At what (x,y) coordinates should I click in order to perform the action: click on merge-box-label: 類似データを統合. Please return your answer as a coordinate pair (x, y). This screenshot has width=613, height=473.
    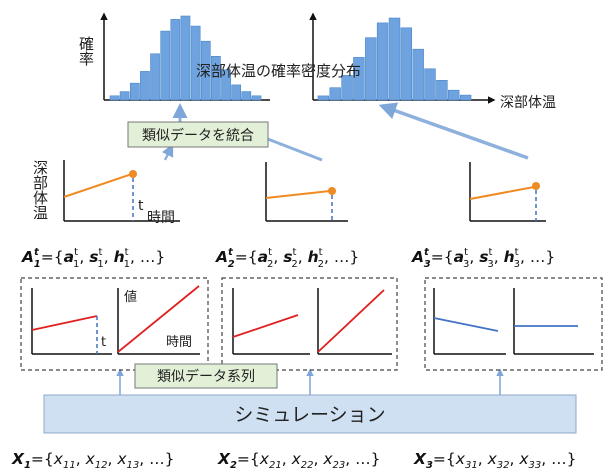
    Looking at the image, I should click on (198, 135).